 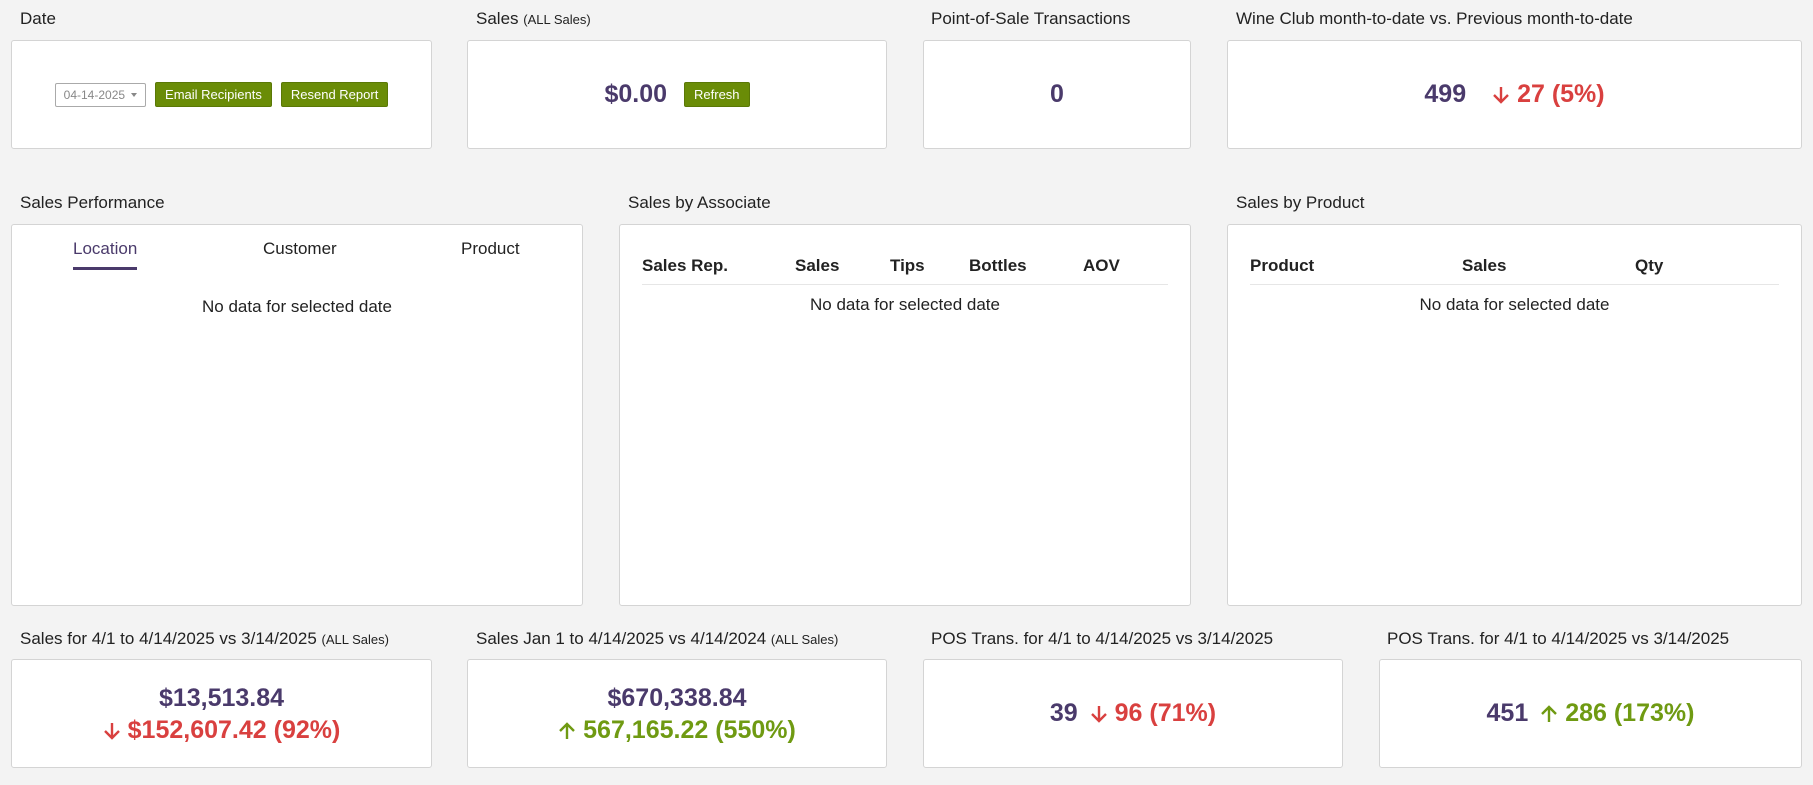 I want to click on pos-trans-2-card: 451 286 (173%), so click(x=1590, y=713).